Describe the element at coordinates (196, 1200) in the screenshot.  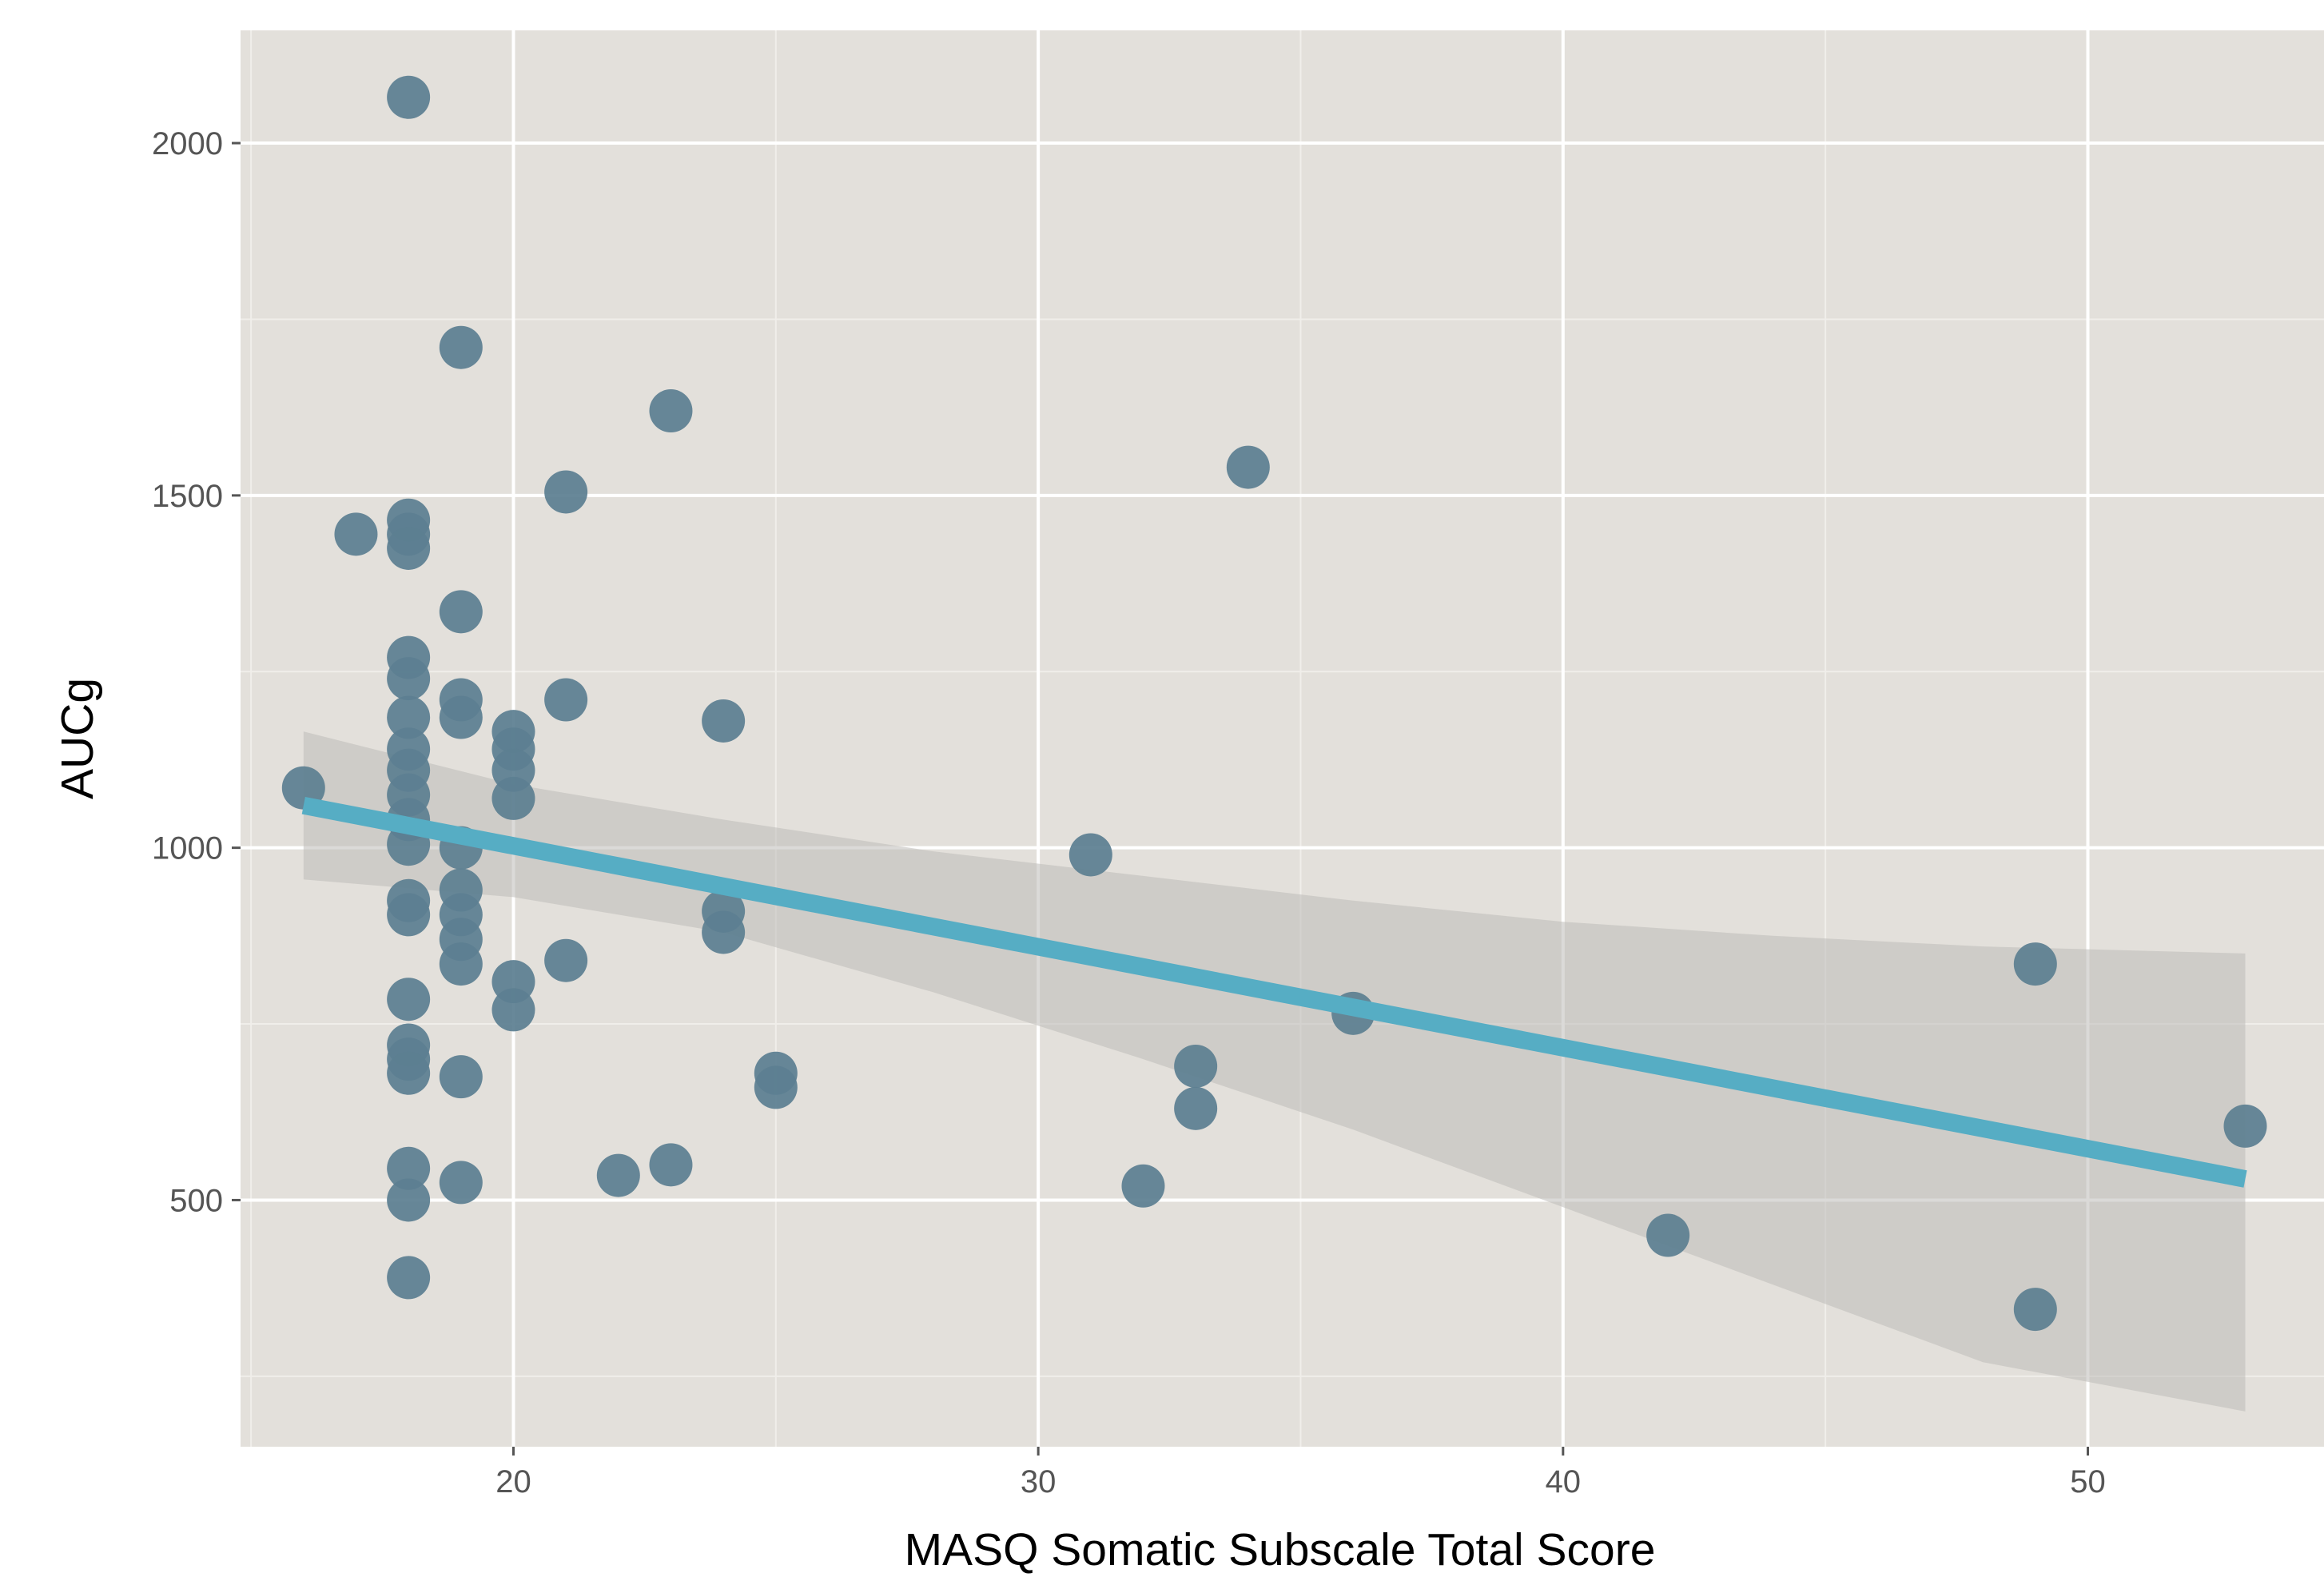
I see `y-tick-label: 500` at that location.